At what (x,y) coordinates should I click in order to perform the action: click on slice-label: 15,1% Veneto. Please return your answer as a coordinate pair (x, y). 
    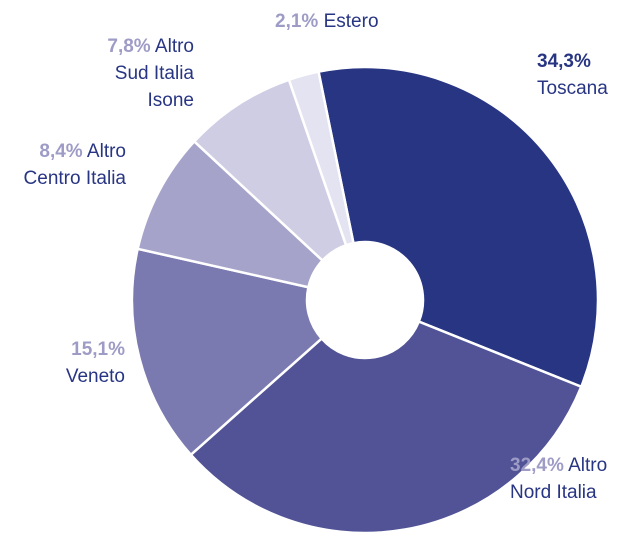
    Looking at the image, I should click on (80, 363).